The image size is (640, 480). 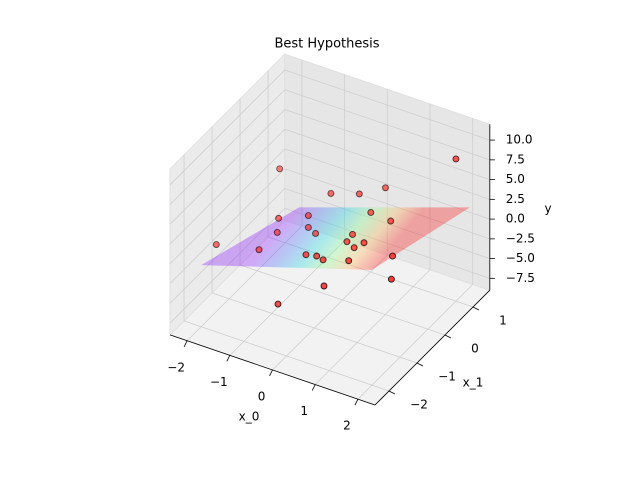 What do you see at coordinates (176, 367) in the screenshot?
I see `x0-tick-label: −2` at bounding box center [176, 367].